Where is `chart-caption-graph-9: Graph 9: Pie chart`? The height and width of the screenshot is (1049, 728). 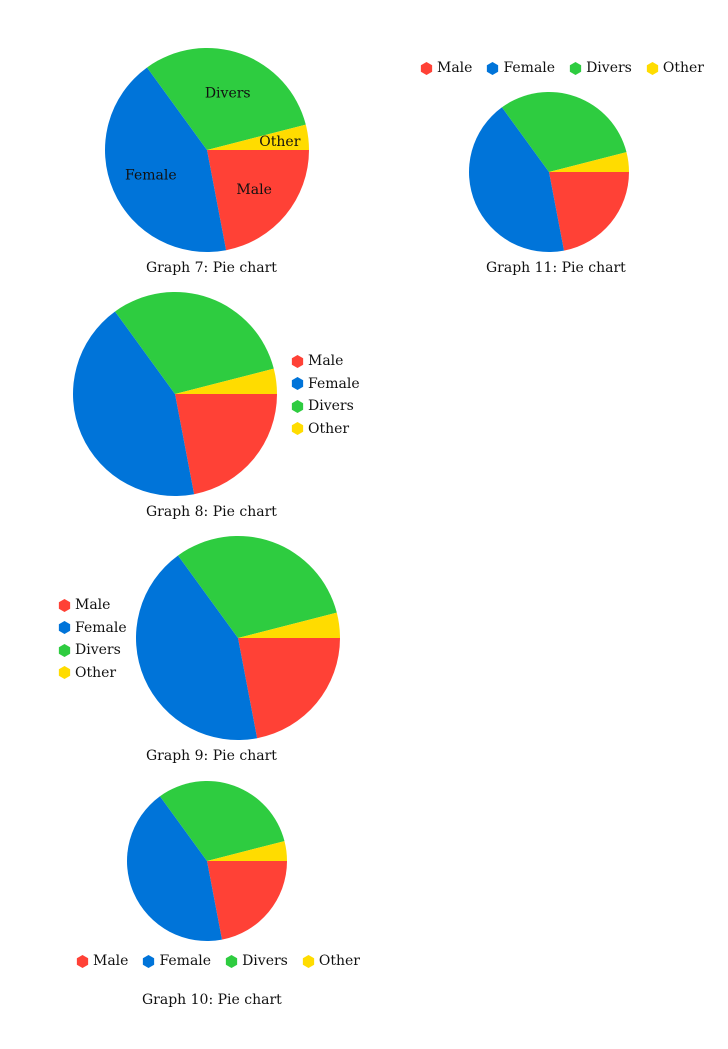 chart-caption-graph-9: Graph 9: Pie chart is located at coordinates (211, 756).